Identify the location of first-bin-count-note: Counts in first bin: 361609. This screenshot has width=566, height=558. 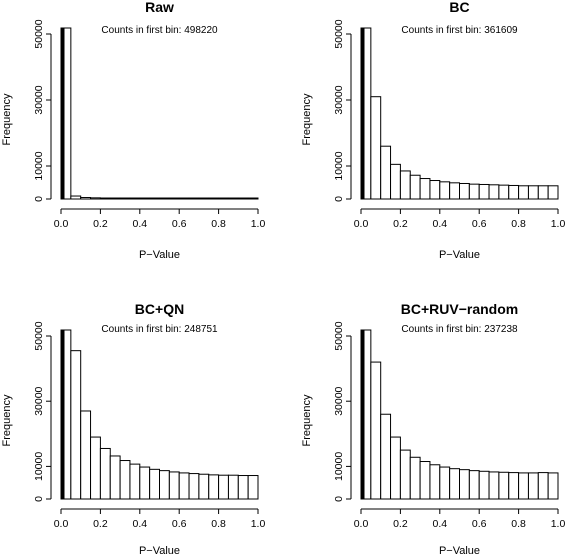
(459, 30).